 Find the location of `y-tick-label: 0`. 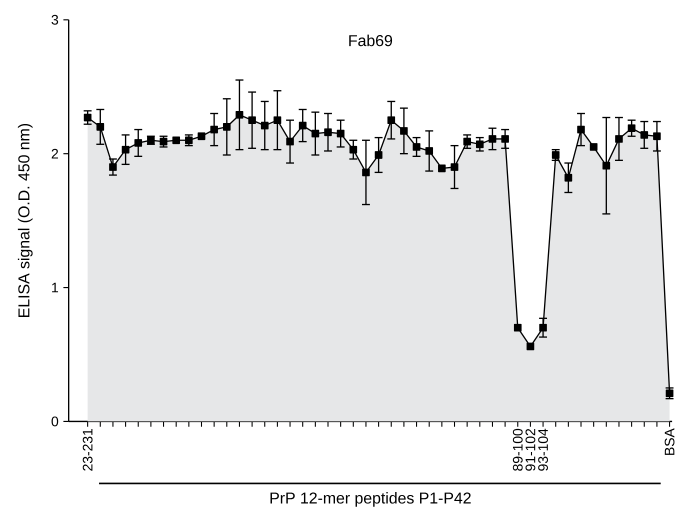

y-tick-label: 0 is located at coordinates (55, 421).